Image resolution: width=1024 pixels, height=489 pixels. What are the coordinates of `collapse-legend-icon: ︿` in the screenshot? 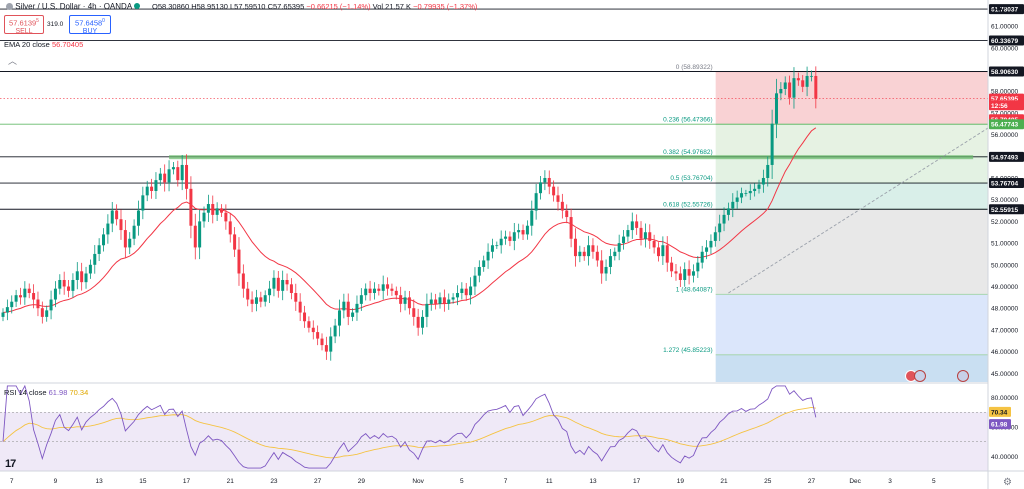 It's located at (13, 61).